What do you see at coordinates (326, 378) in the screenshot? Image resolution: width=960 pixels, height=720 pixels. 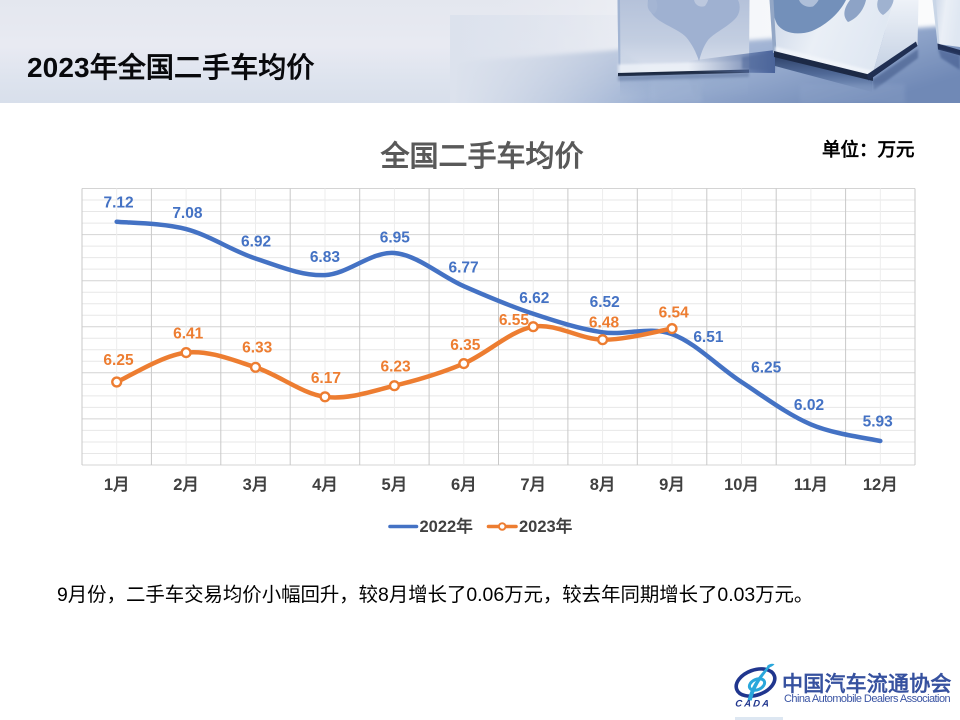 I see `svg-text: 6.17` at bounding box center [326, 378].